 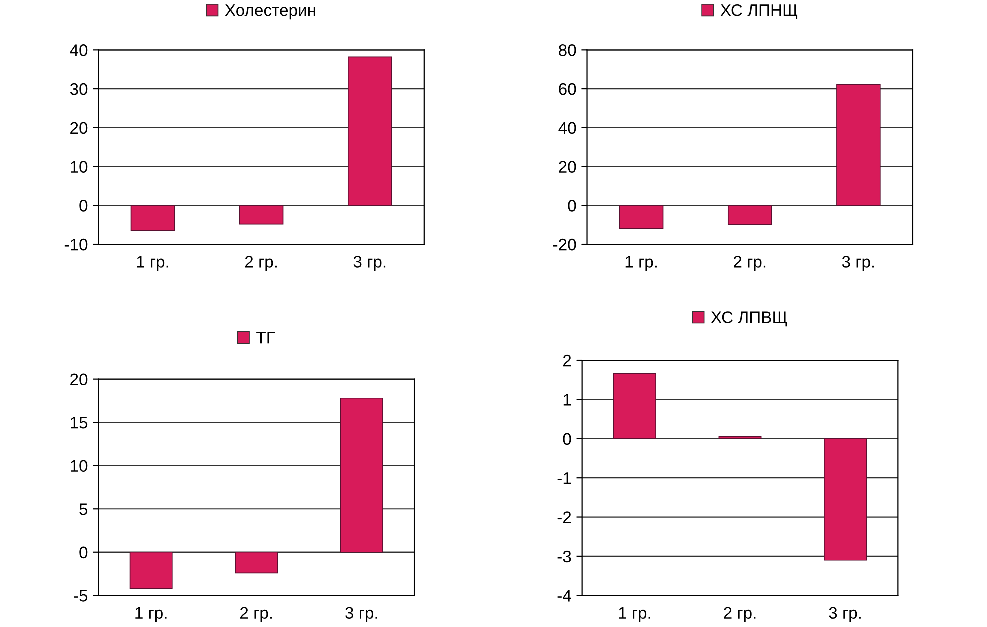 What do you see at coordinates (568, 400) in the screenshot?
I see `y-tick-label: 1` at bounding box center [568, 400].